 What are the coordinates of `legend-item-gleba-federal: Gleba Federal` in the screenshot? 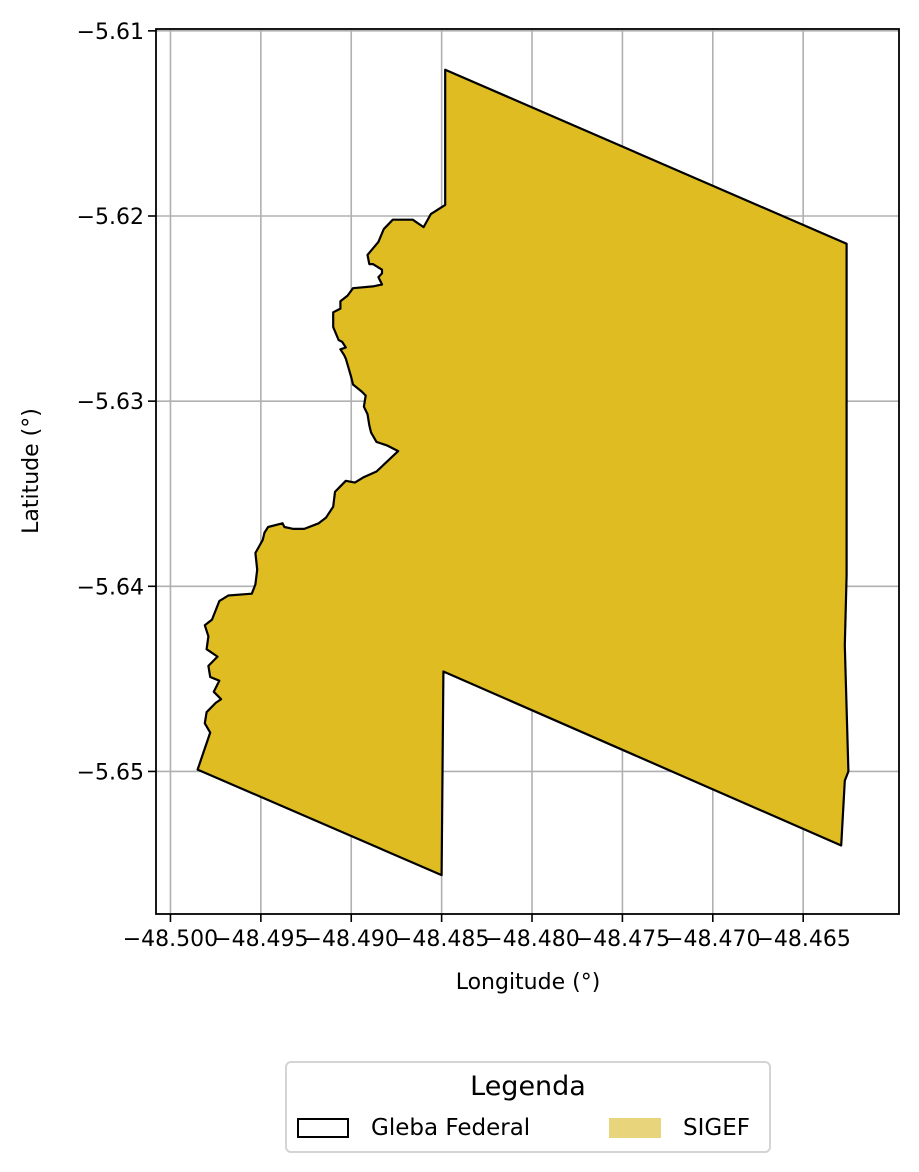 It's located at (413, 1128).